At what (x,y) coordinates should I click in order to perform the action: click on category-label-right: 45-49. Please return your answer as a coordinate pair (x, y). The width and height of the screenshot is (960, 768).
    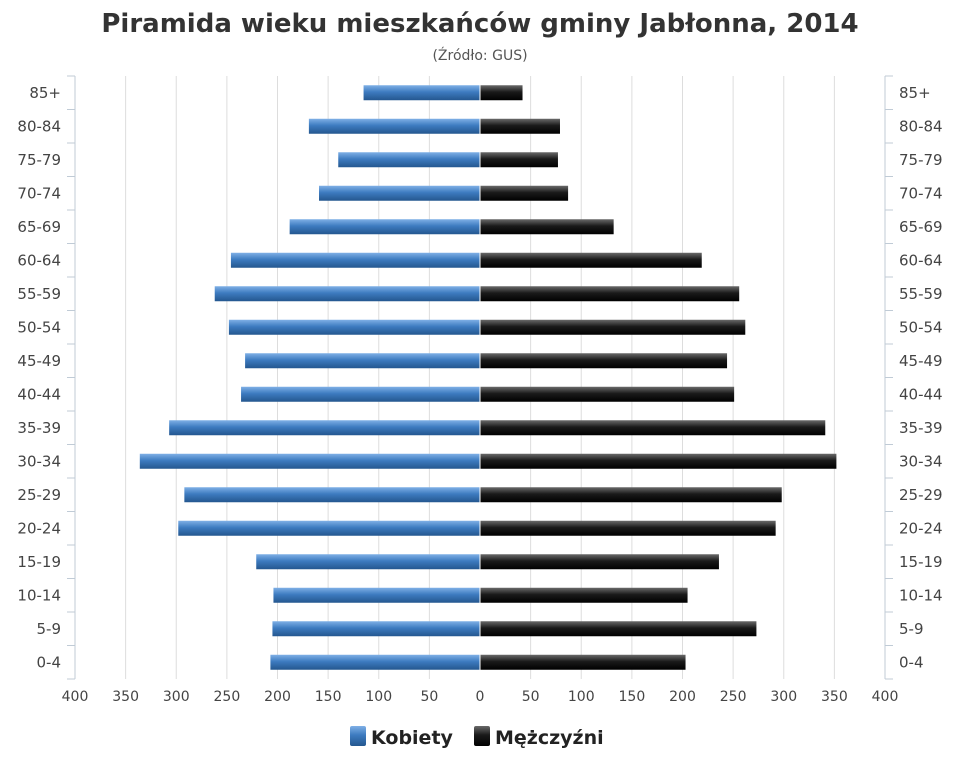
    Looking at the image, I should click on (921, 361).